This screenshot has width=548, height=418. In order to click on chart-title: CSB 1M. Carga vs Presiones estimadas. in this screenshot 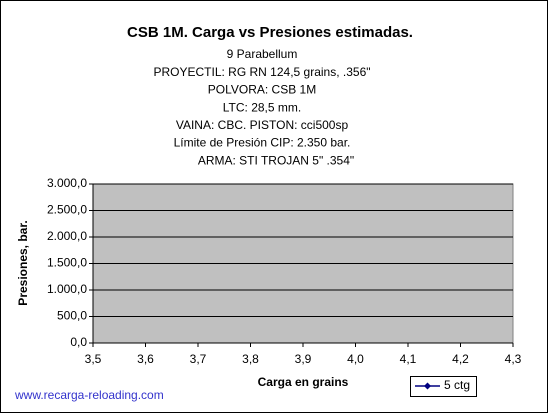, I will do `click(270, 32)`.